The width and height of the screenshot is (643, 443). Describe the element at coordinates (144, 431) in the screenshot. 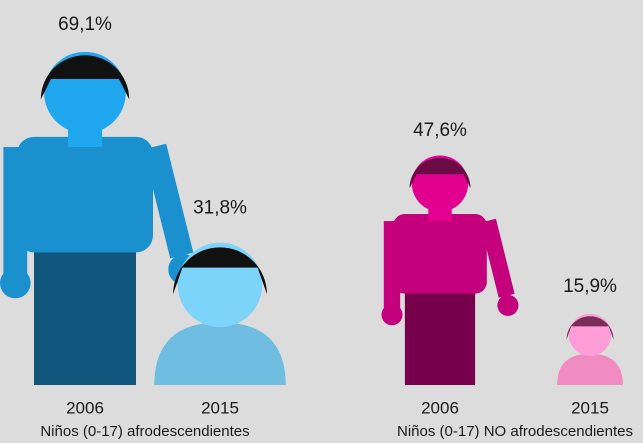

I see `group-label: Niños (0-17) afrodescendientes` at that location.